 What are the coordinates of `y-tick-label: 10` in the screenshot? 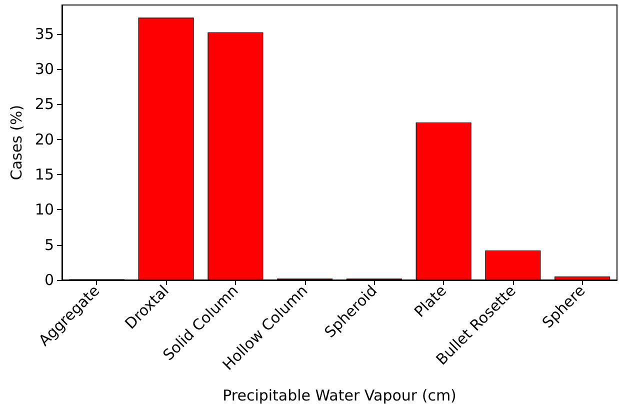 It's located at (44, 209).